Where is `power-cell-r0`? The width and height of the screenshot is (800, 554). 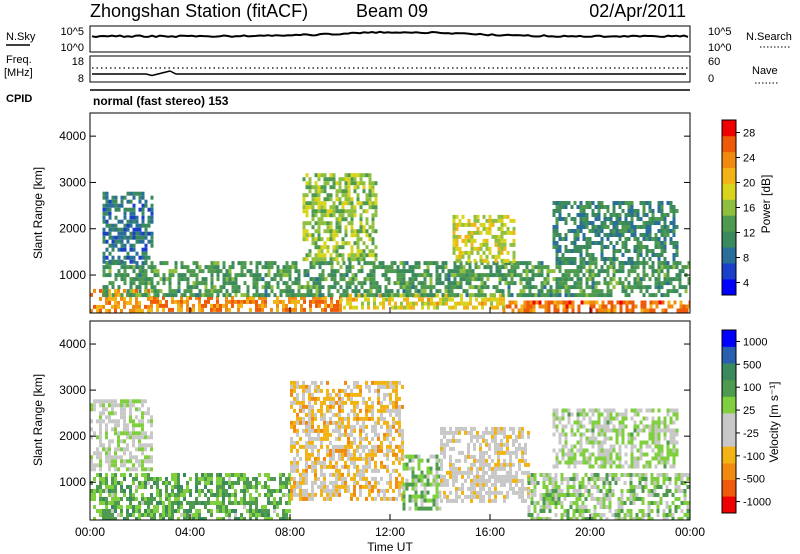
power-cell-r0 is located at coordinates (124, 298).